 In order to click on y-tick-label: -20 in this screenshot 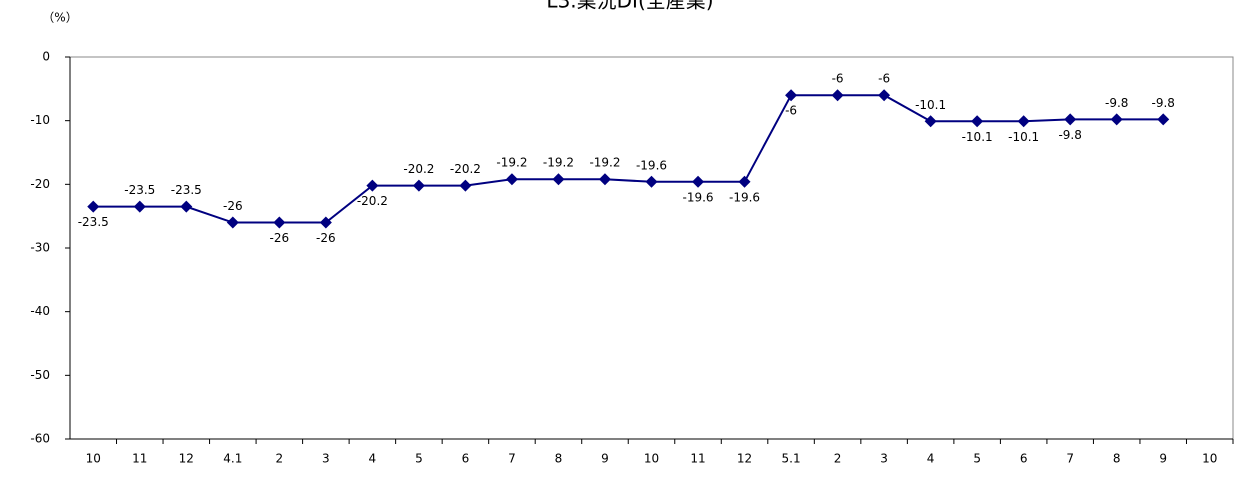, I will do `click(40, 184)`.